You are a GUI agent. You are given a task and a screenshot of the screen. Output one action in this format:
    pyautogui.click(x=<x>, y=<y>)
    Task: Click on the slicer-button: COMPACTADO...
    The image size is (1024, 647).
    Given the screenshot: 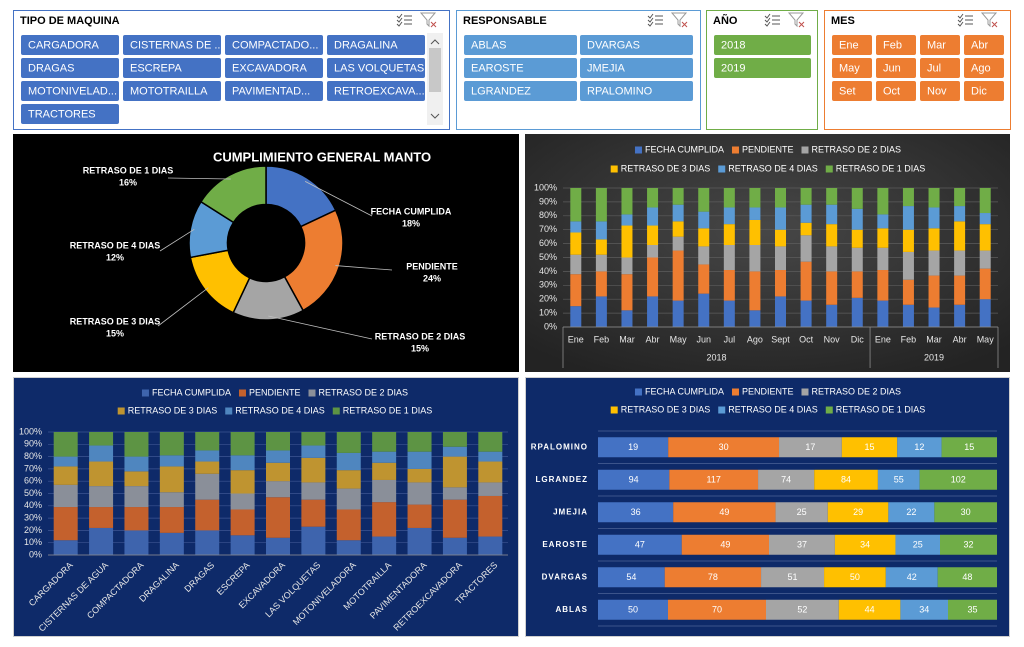 What is the action you would take?
    pyautogui.click(x=274, y=45)
    